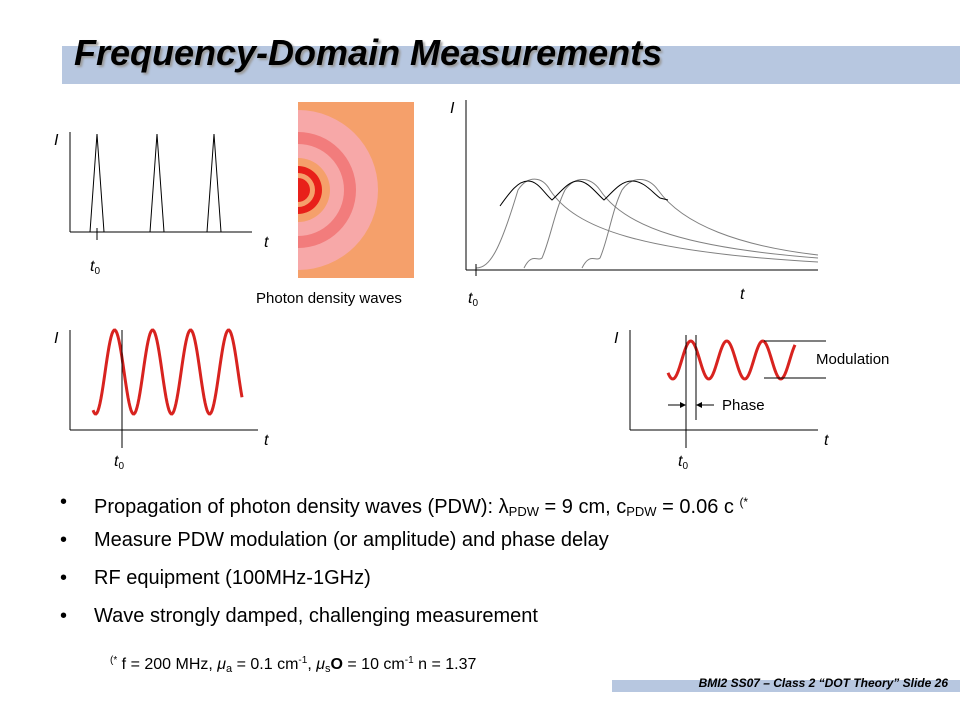 Image resolution: width=960 pixels, height=720 pixels. Describe the element at coordinates (329, 298) in the screenshot. I see `photon-density-waves-label: Photon density waves` at that location.